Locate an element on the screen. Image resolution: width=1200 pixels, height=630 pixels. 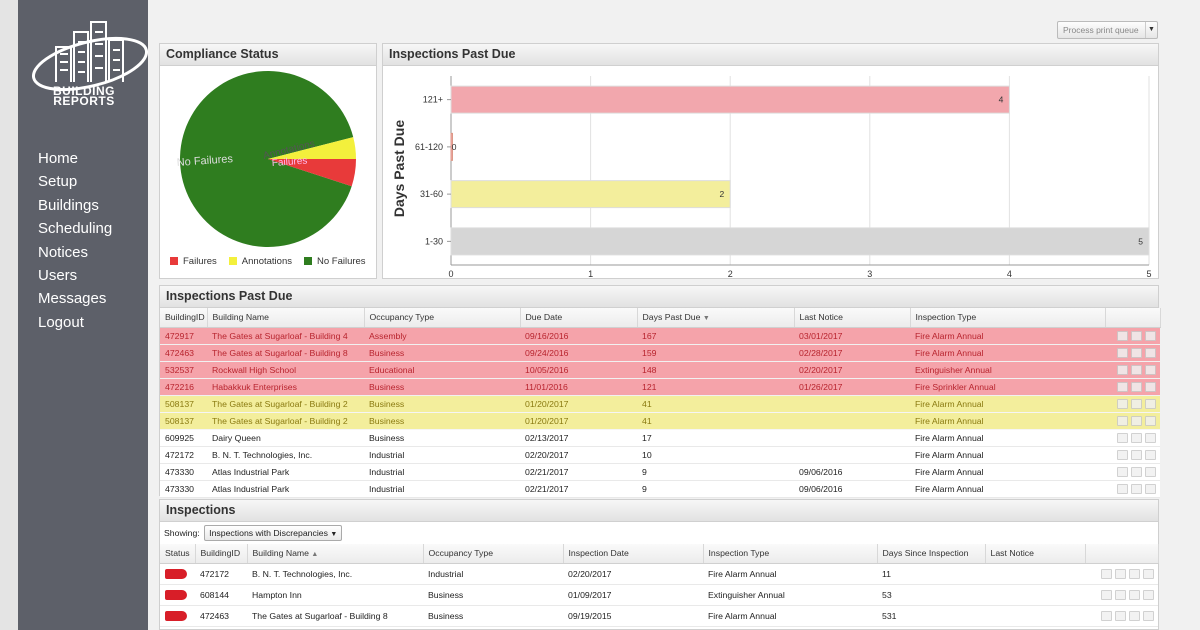
sort-asc-icon: ▲ is located at coordinates (315, 555).